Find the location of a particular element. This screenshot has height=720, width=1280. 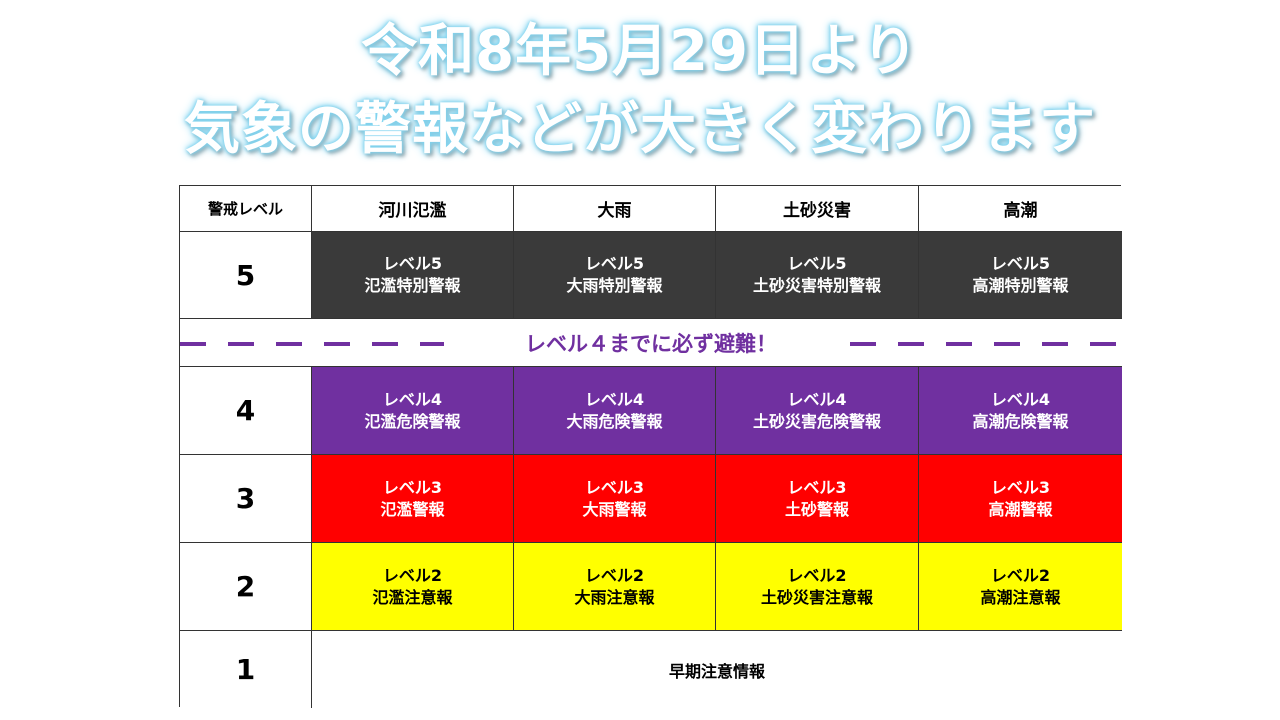

evacuate-message: レベル４までに必ず避難！ is located at coordinates (651, 344).